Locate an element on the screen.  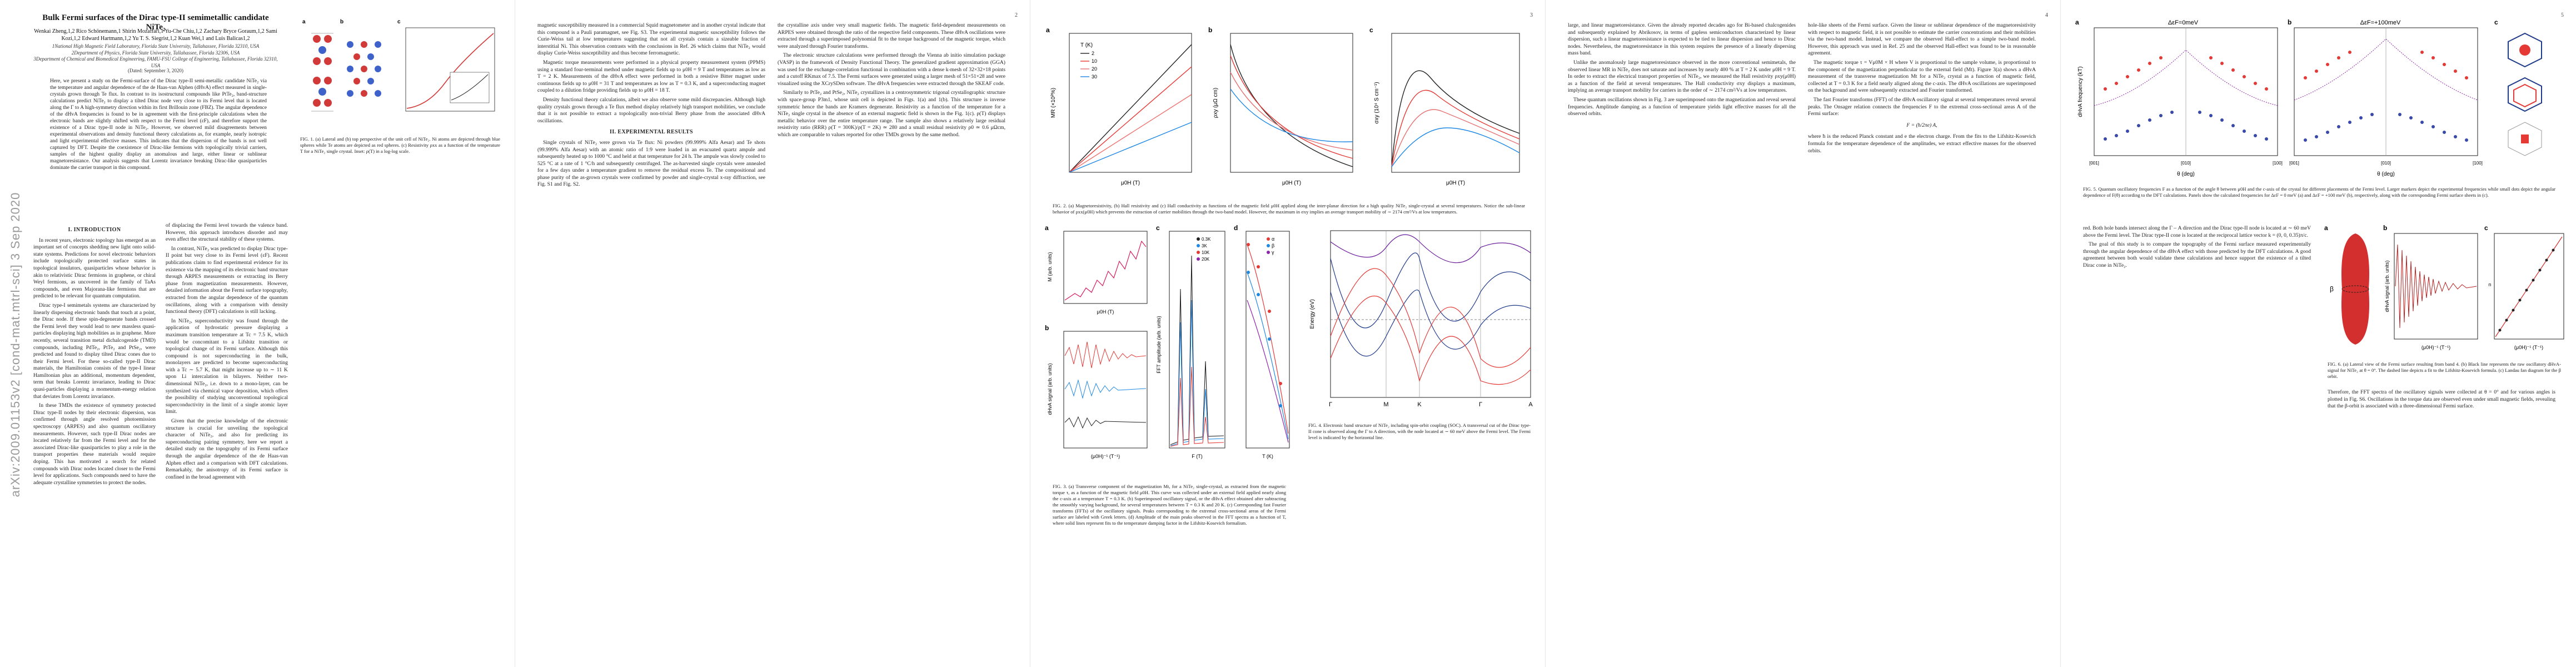
svg-text: M is located at coordinates (1385, 404).